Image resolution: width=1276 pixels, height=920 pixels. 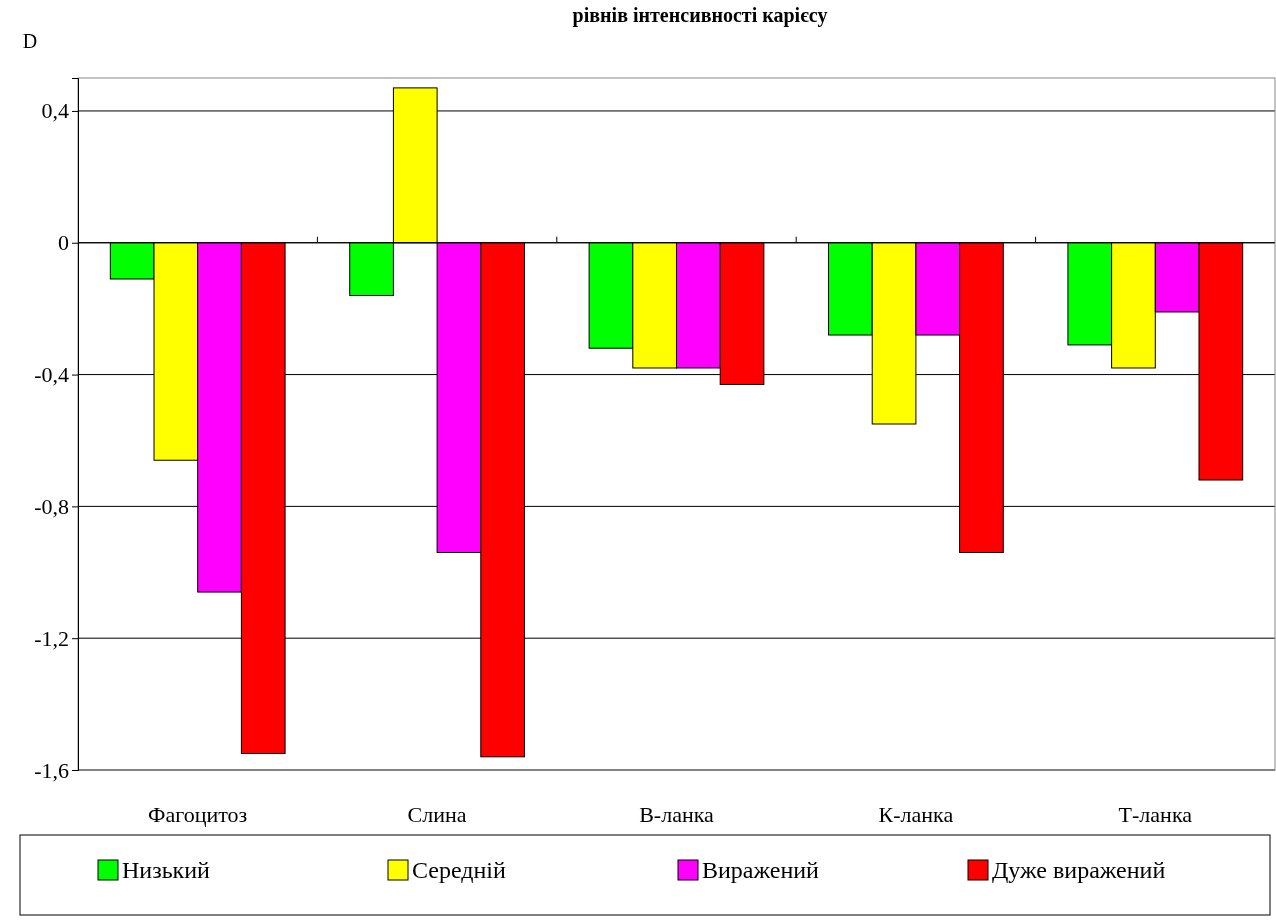 What do you see at coordinates (916, 814) in the screenshot?
I see `x-tick-label: К-ланка` at bounding box center [916, 814].